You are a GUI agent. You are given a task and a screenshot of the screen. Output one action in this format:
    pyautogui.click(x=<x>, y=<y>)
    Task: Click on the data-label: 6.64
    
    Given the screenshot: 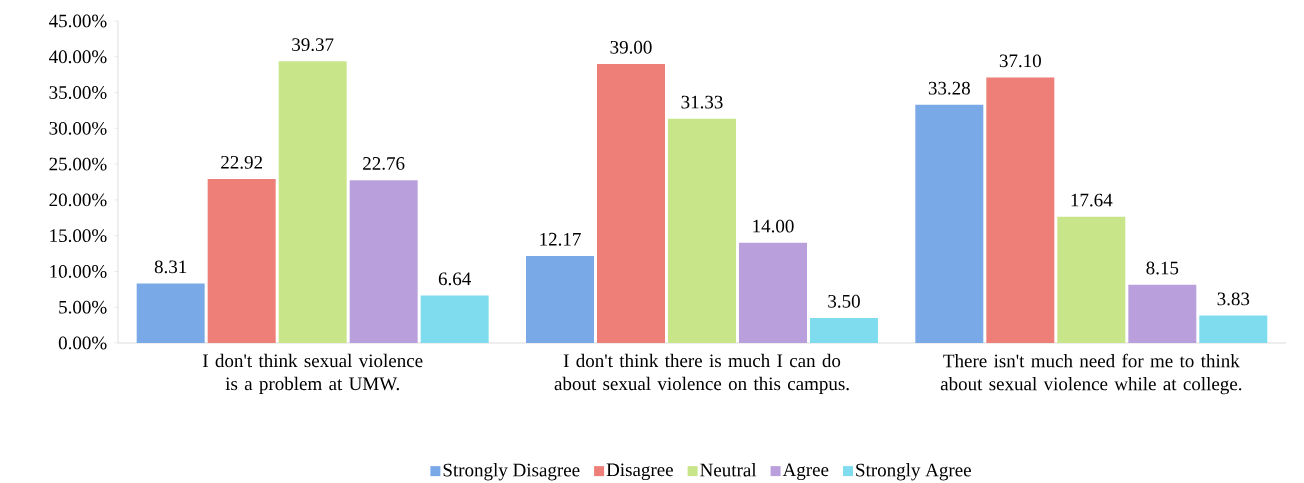 What is the action you would take?
    pyautogui.click(x=454, y=279)
    